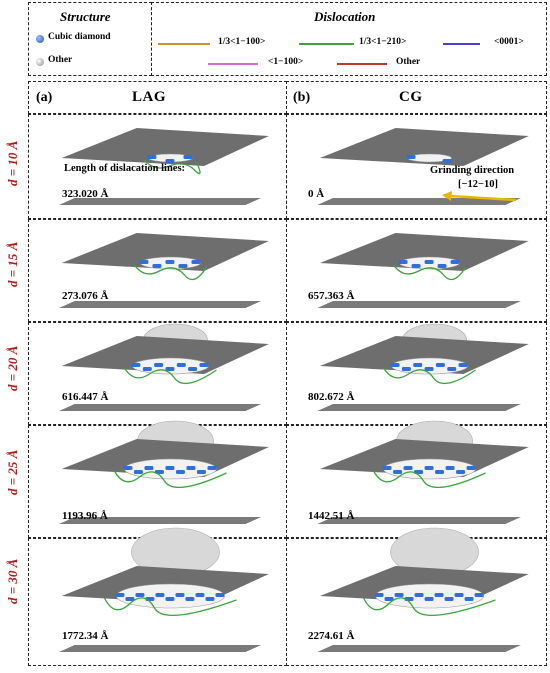 Image resolution: width=550 pixels, height=673 pixels. I want to click on lag-length-d20: 616.447 Å, so click(85, 397).